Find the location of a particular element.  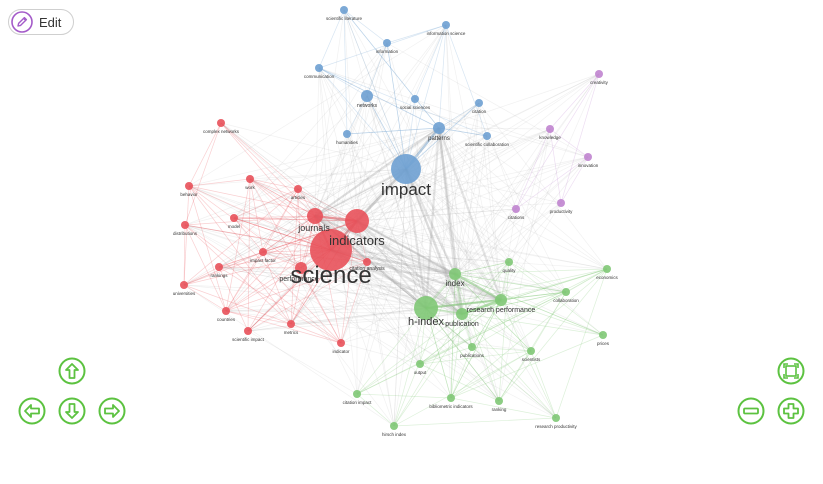

node-label: information is located at coordinates (387, 51).